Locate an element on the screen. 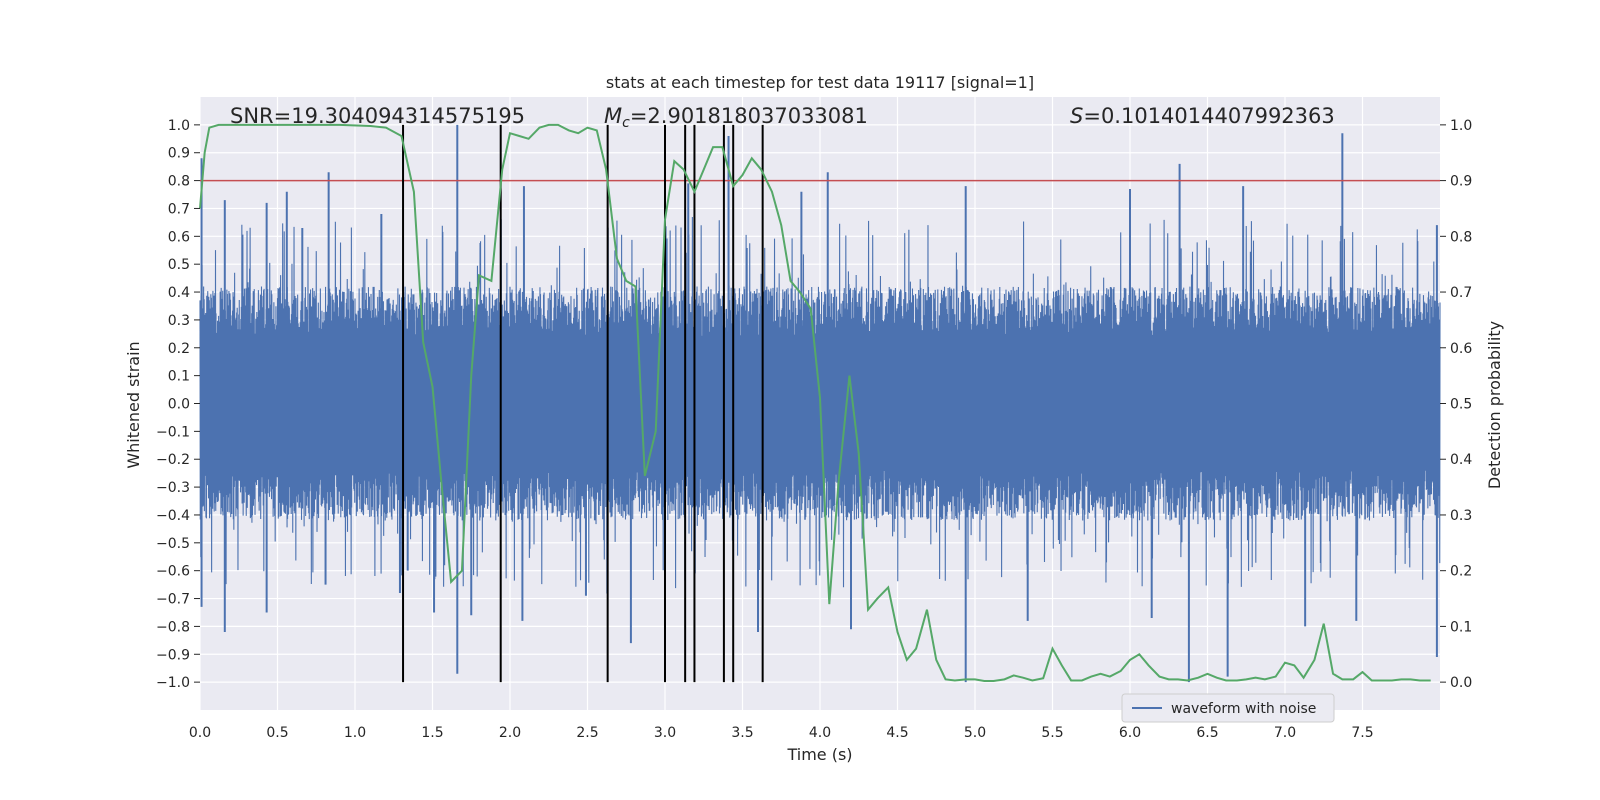 The height and width of the screenshot is (800, 1600). x-tick-label-9: 4.5 is located at coordinates (897, 733).